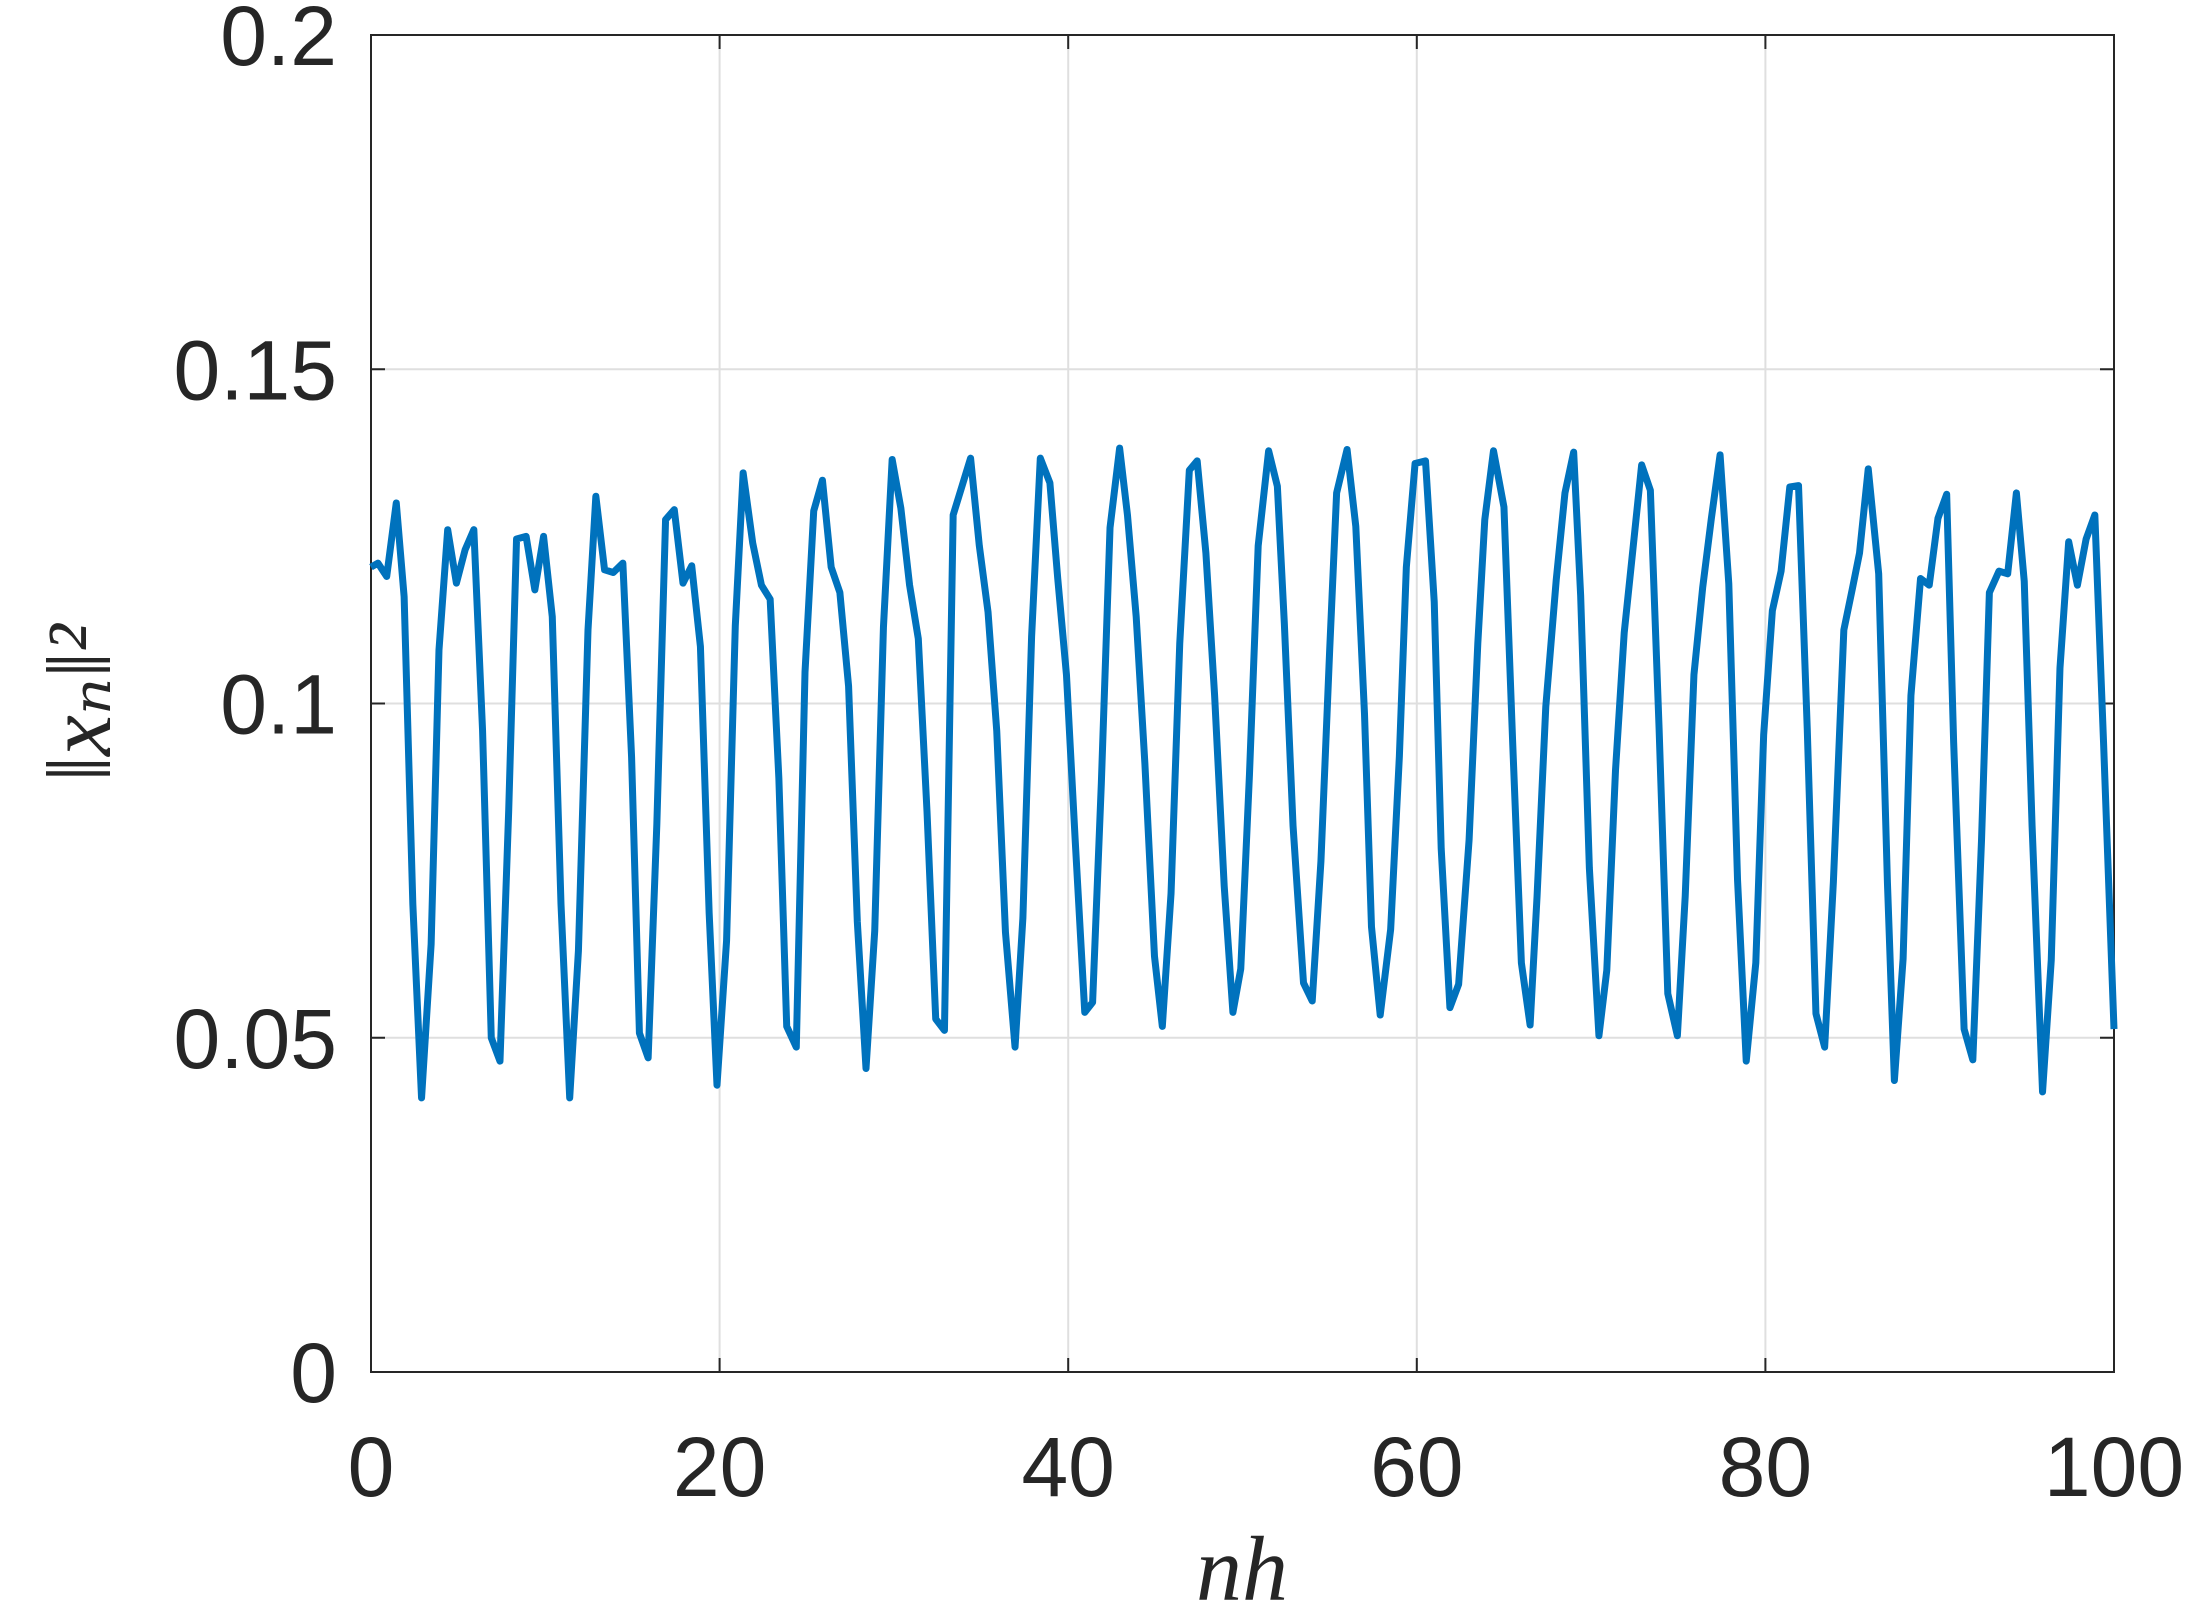 This screenshot has width=2195, height=1620. Describe the element at coordinates (313, 1373) in the screenshot. I see `y-tick-label: 0` at that location.